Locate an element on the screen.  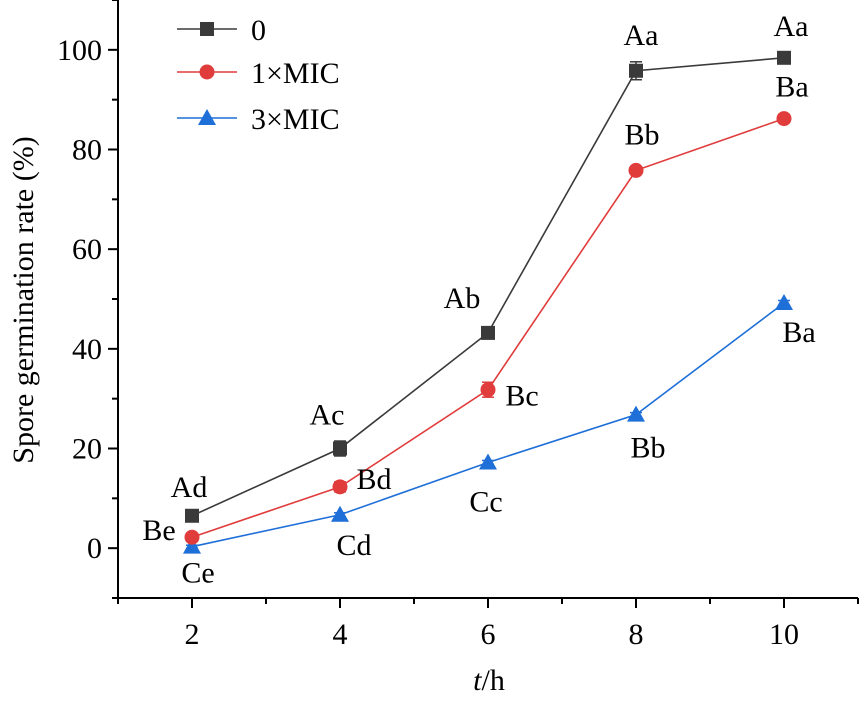
point-label: Be is located at coordinates (158, 530).